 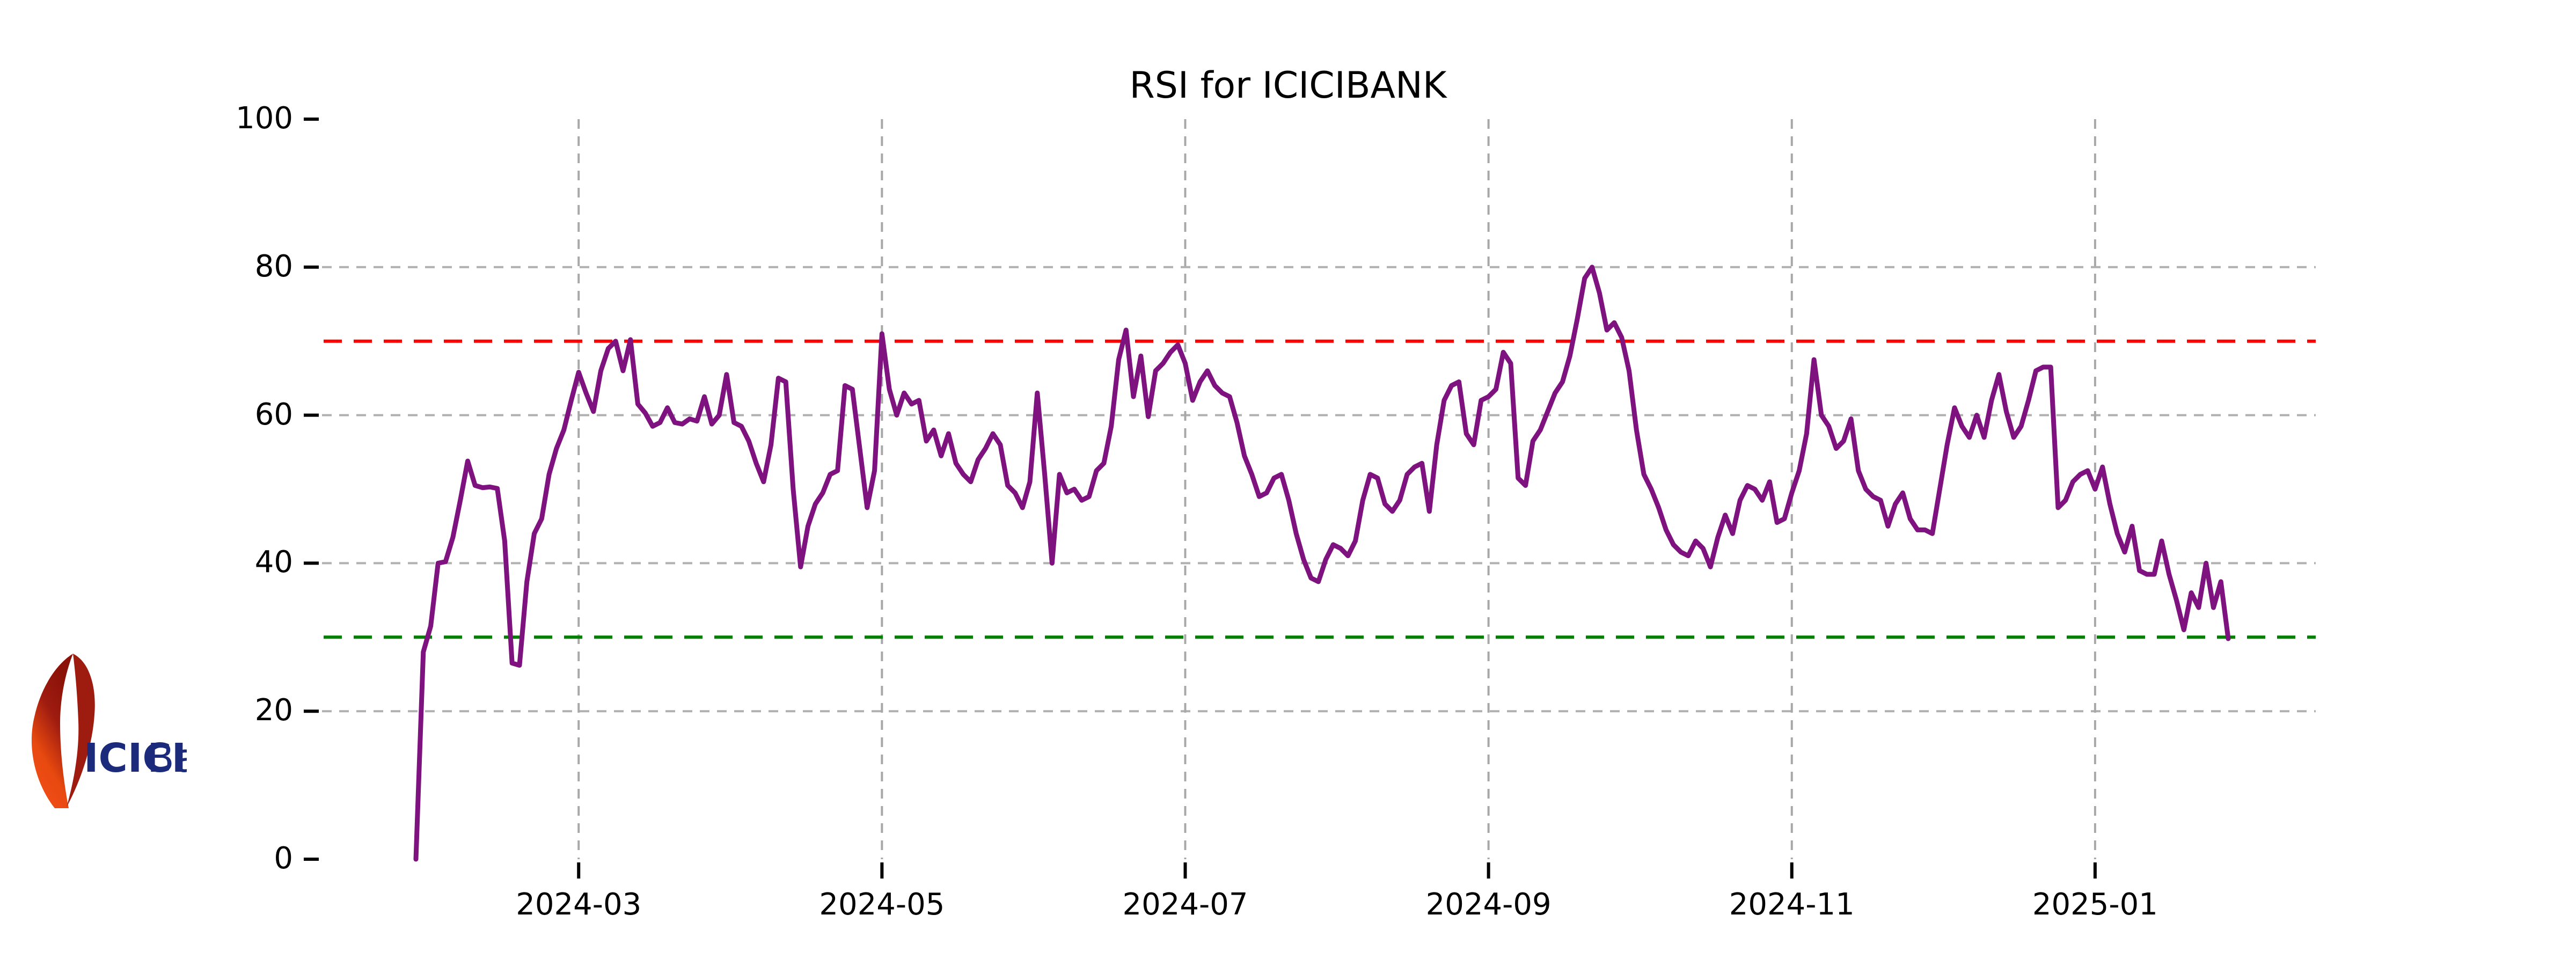 I want to click on icici-bank-logo: ICICI Bank, so click(x=109, y=731).